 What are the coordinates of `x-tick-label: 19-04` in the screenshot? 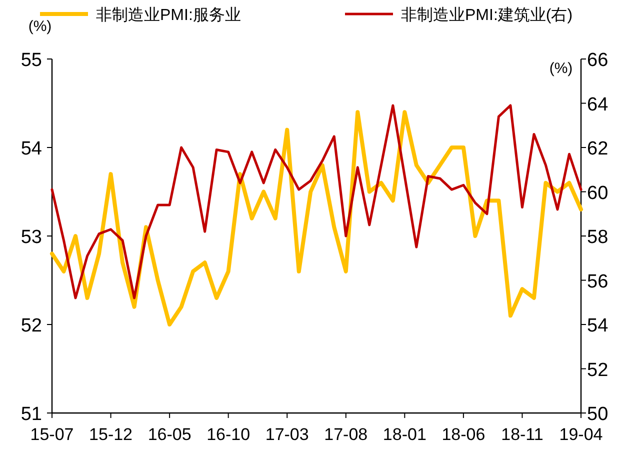 It's located at (581, 434).